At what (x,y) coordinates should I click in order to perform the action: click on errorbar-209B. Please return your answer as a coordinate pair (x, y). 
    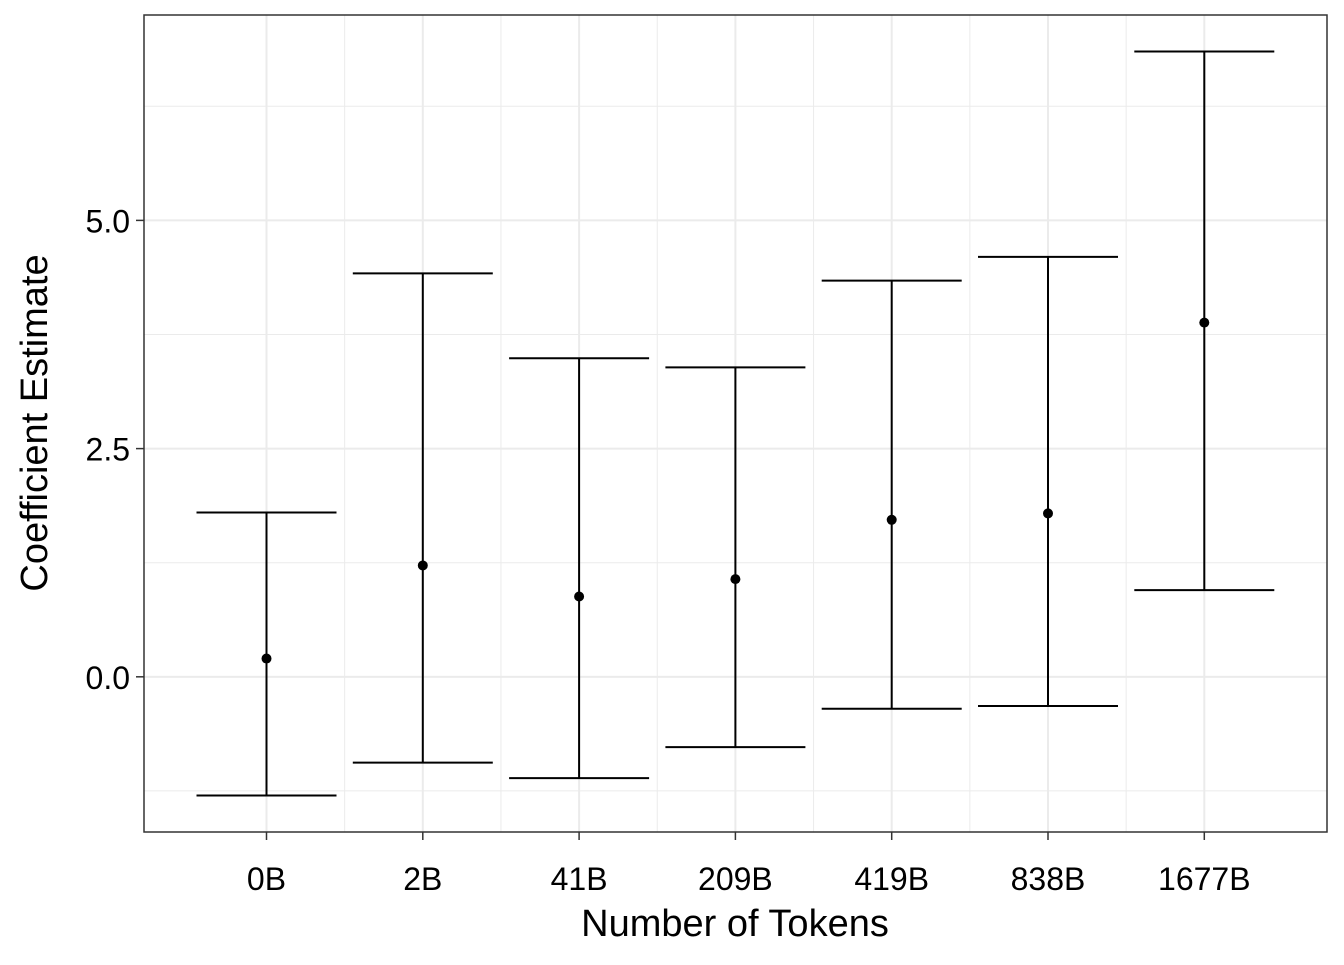
    Looking at the image, I should click on (735, 557).